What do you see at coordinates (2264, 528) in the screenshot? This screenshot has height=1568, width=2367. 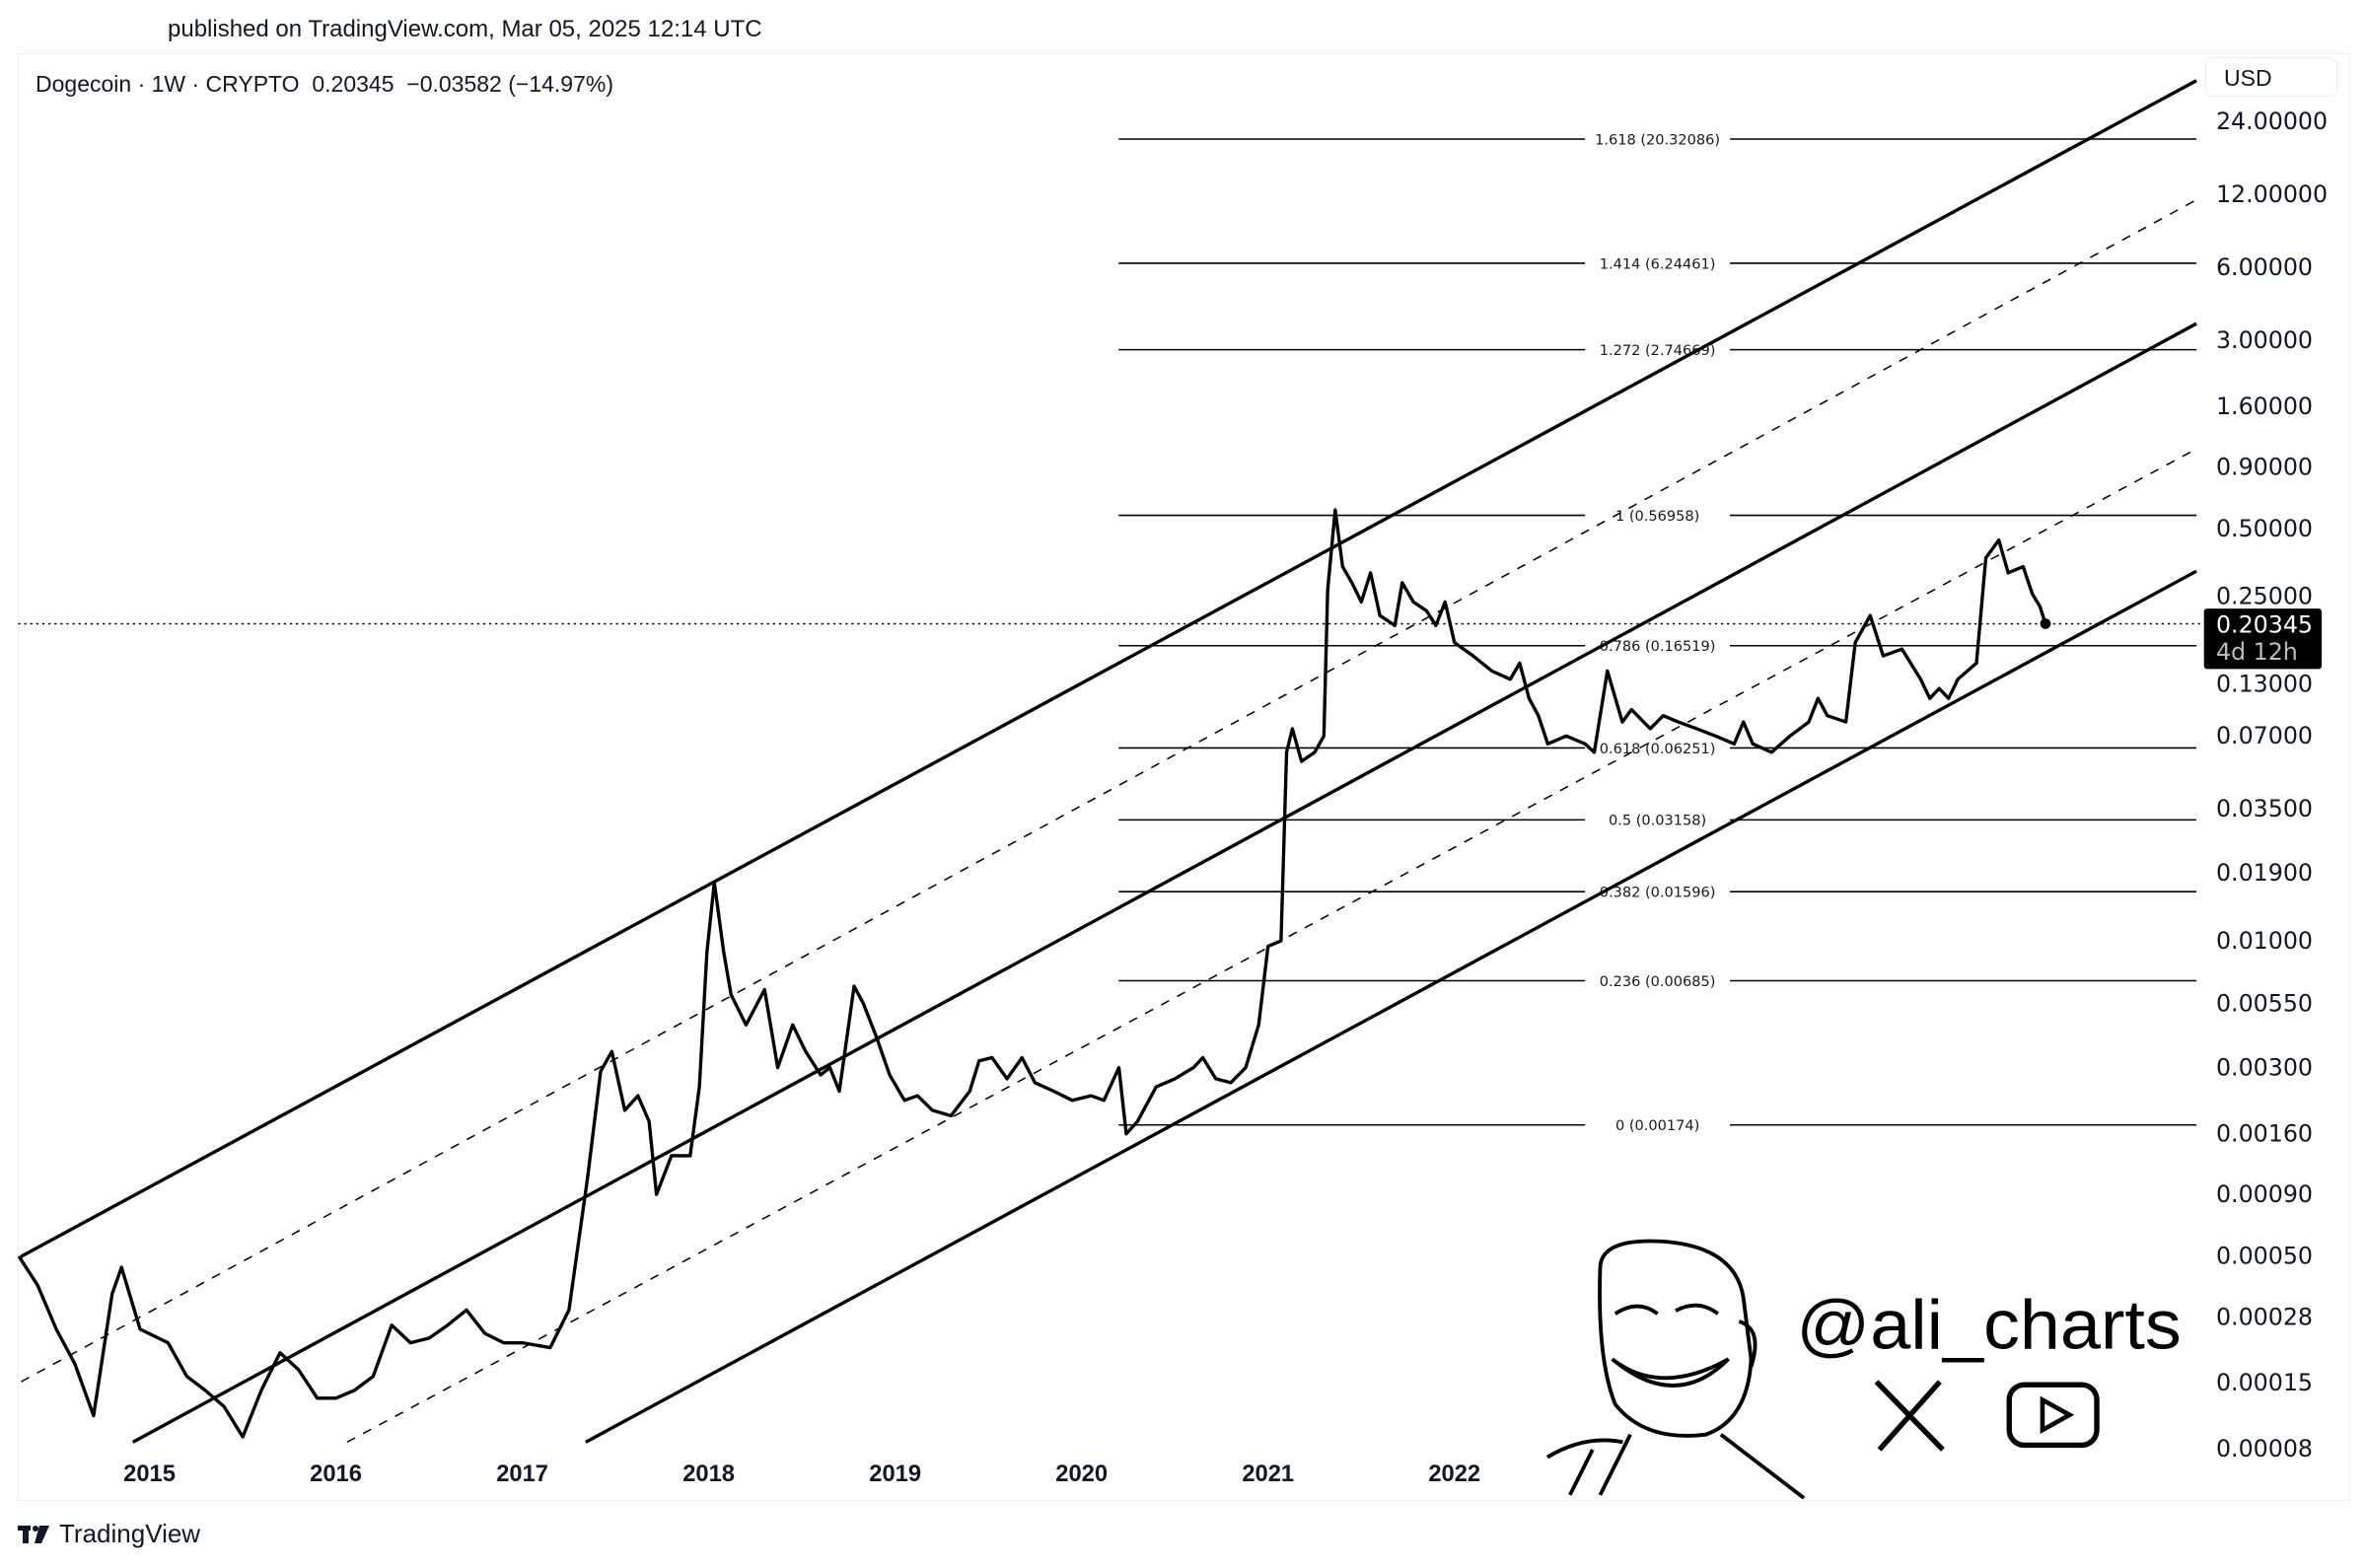 I see `price-tick-label: 0.50000` at bounding box center [2264, 528].